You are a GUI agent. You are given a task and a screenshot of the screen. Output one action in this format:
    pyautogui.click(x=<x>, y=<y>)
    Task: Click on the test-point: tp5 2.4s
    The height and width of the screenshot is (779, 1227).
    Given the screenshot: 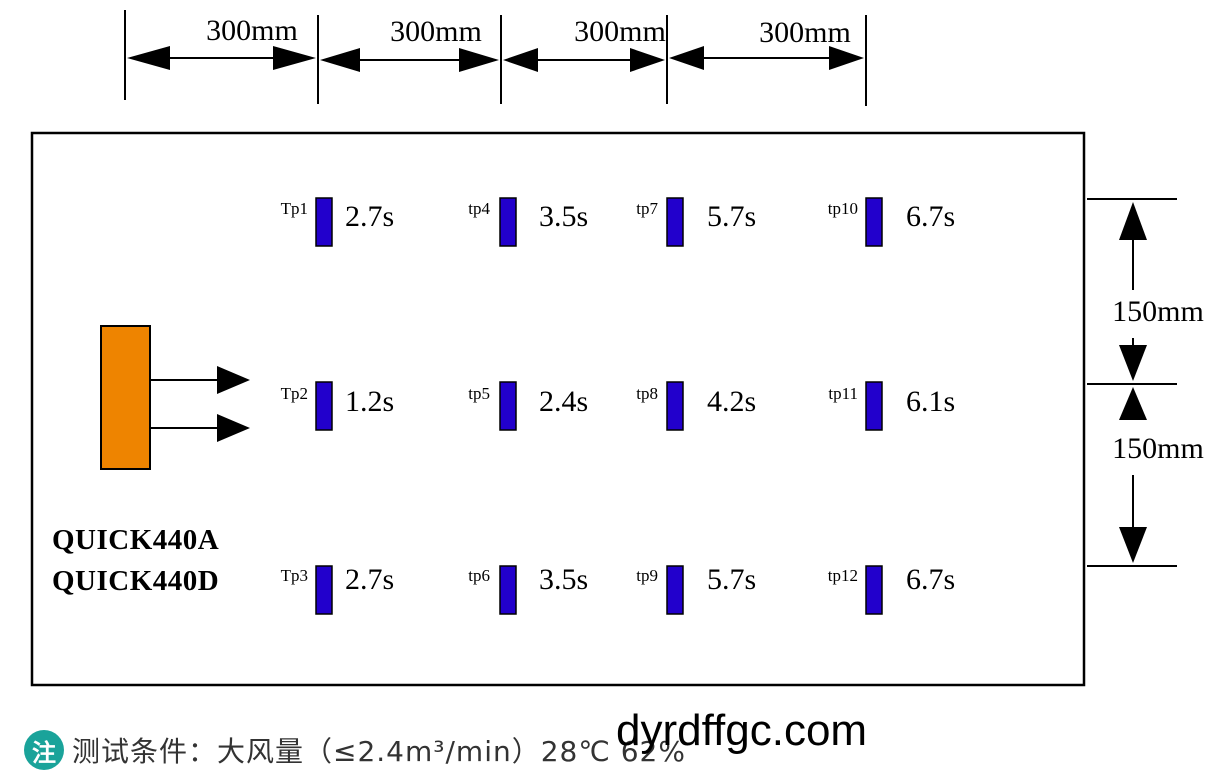 What is the action you would take?
    pyautogui.click(x=528, y=406)
    